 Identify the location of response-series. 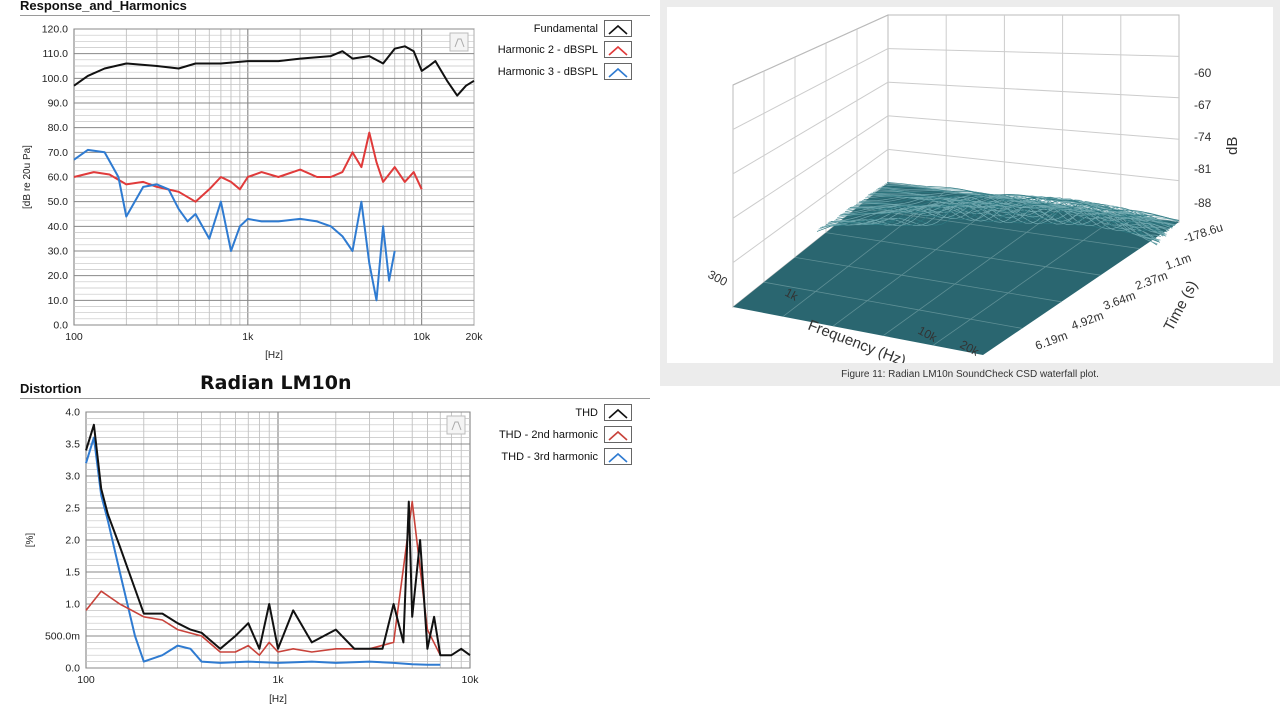
(274, 173).